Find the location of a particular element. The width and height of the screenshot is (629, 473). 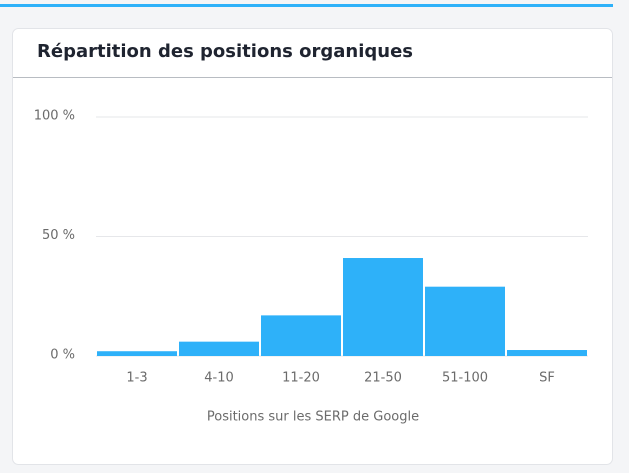

x-axis-title: Positions sur les SERP de Google is located at coordinates (313, 417).